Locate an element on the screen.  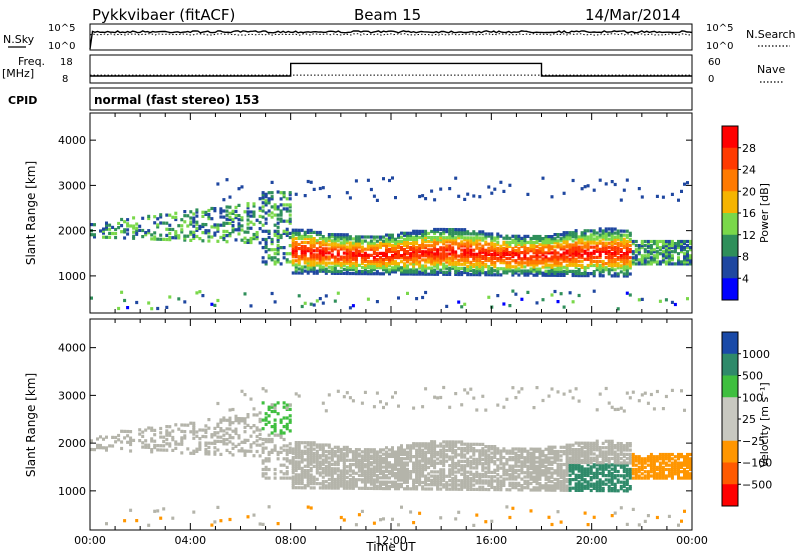
nsearch-series is located at coordinates (390, 34).